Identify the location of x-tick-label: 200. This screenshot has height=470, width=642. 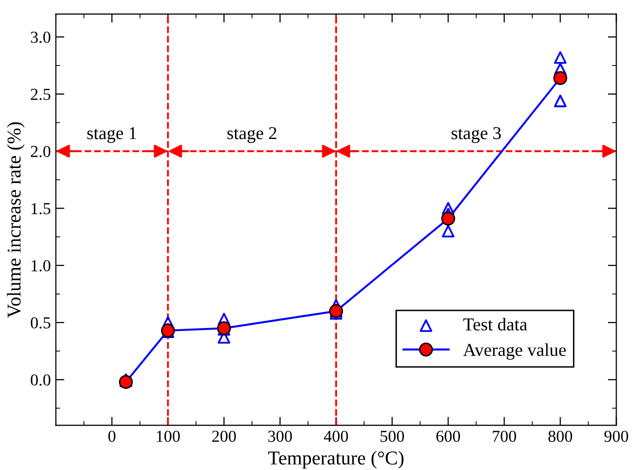
(224, 436).